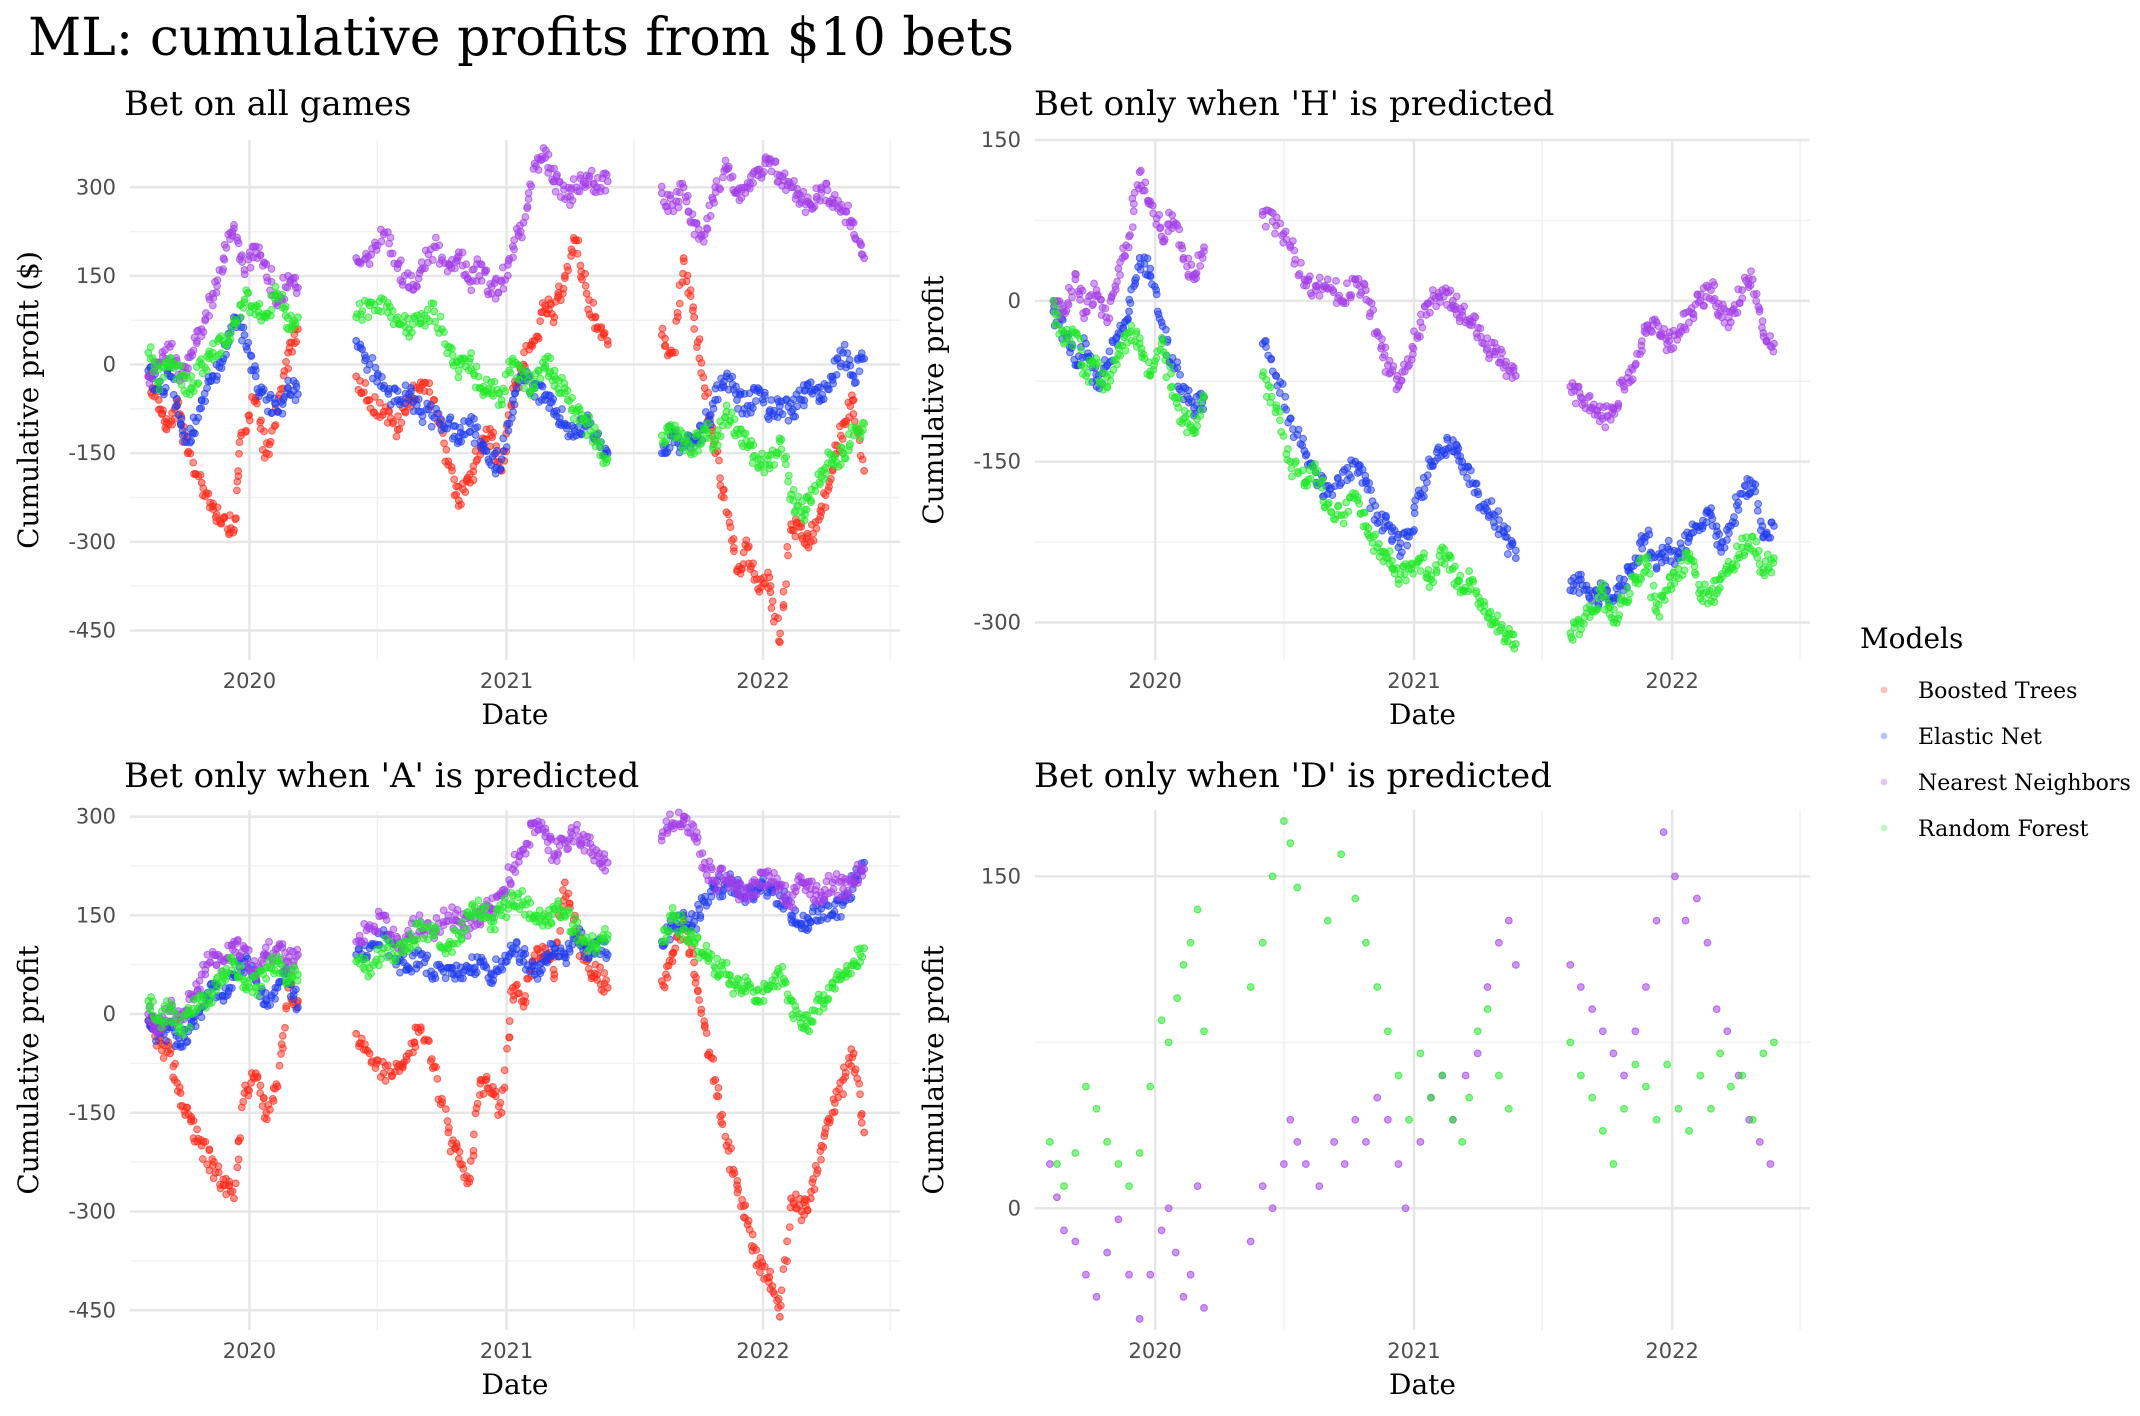 This screenshot has height=1416, width=2140. Describe the element at coordinates (109, 365) in the screenshot. I see `y-tick-label: 0` at that location.